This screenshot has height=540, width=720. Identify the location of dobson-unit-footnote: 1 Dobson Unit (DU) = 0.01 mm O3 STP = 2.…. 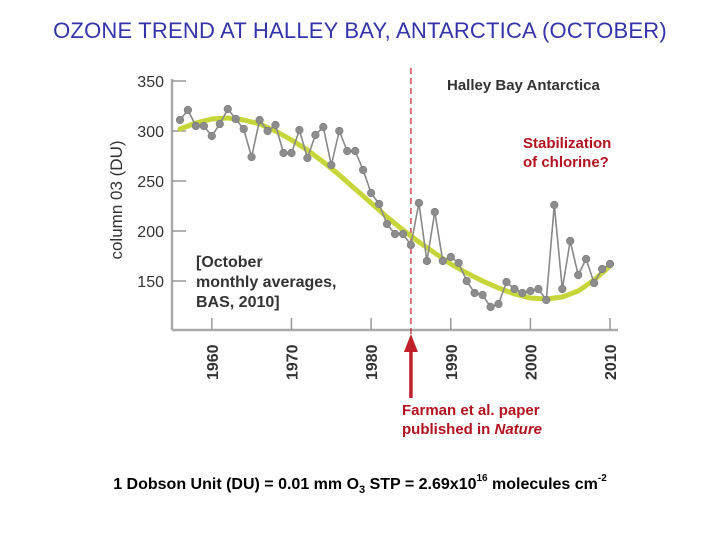
(360, 485).